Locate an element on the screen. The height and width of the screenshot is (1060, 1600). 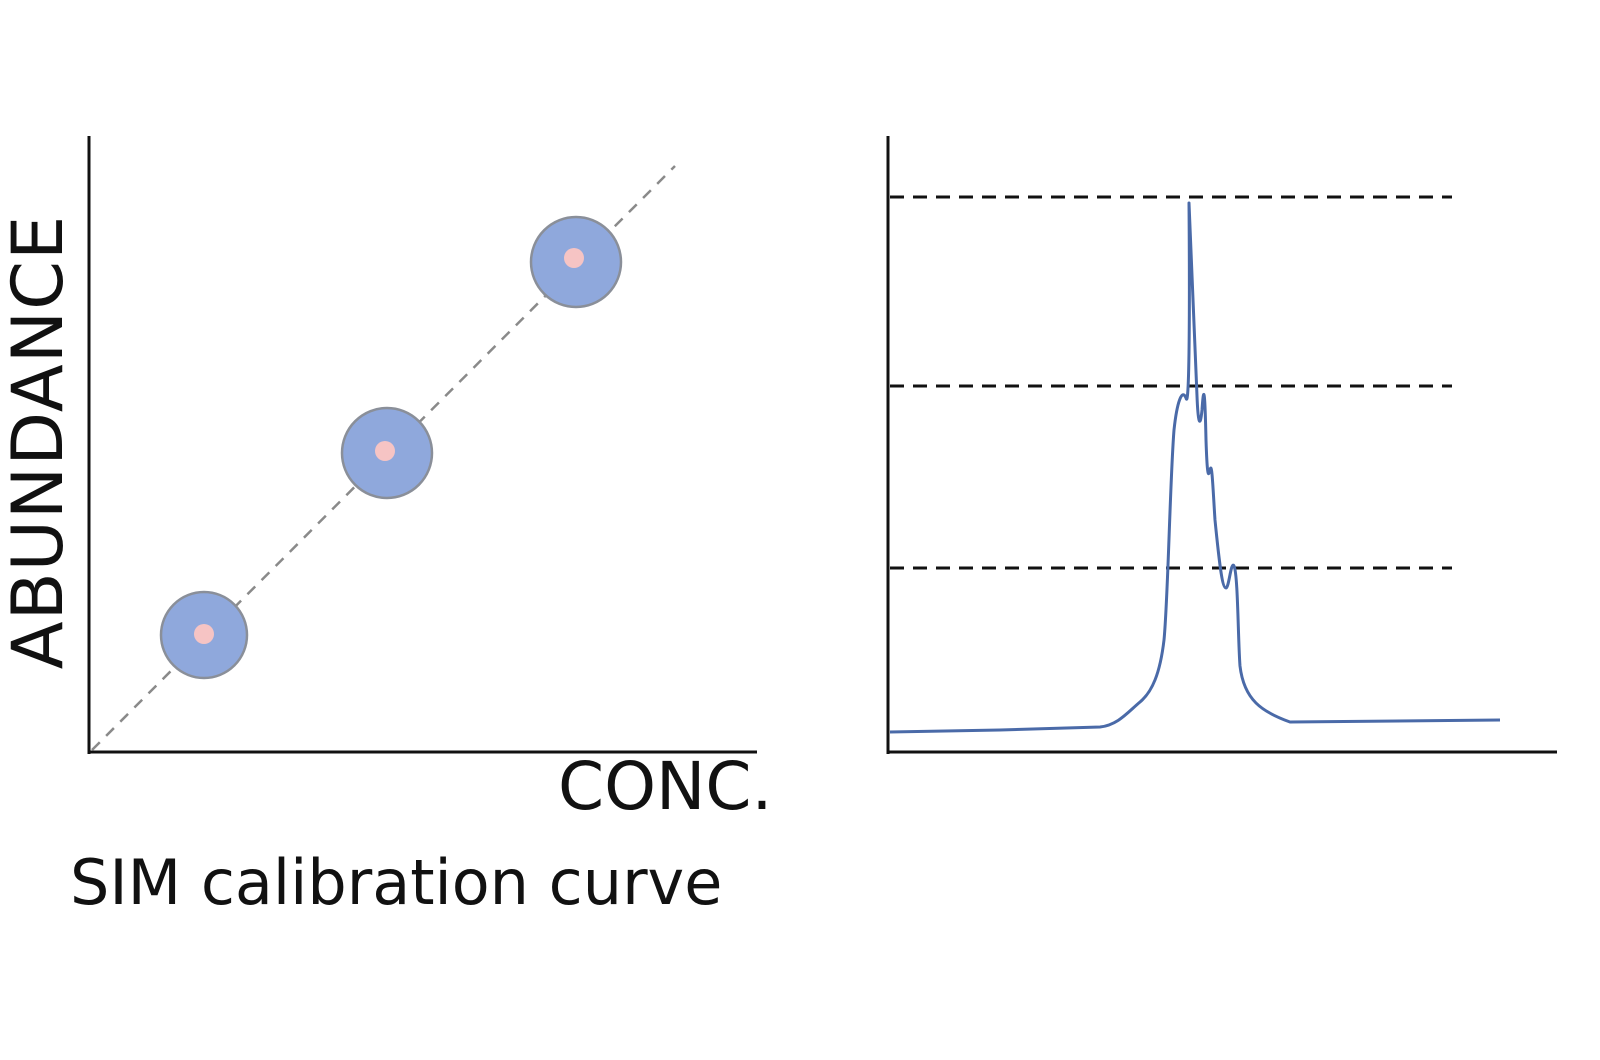
abundance-axis-label: ABUNDANCE is located at coordinates (39, 442).